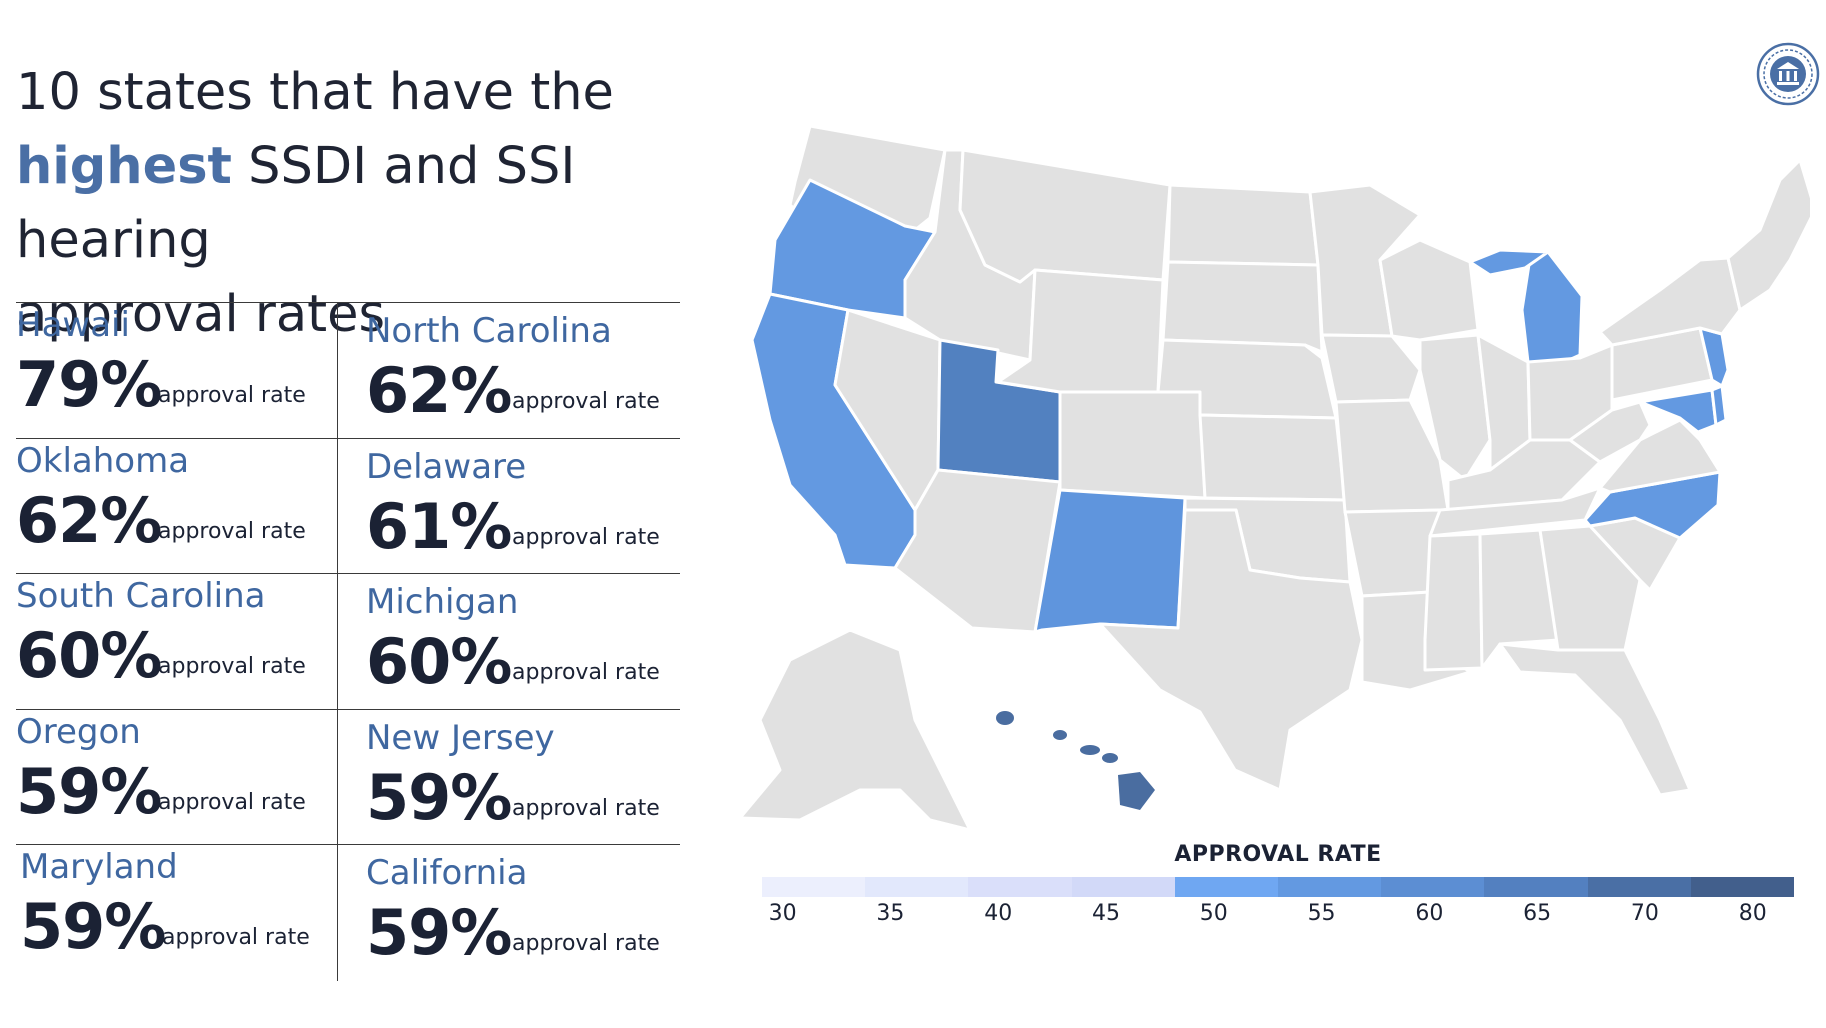  I want to click on state-south-dakota, so click(1242, 307).